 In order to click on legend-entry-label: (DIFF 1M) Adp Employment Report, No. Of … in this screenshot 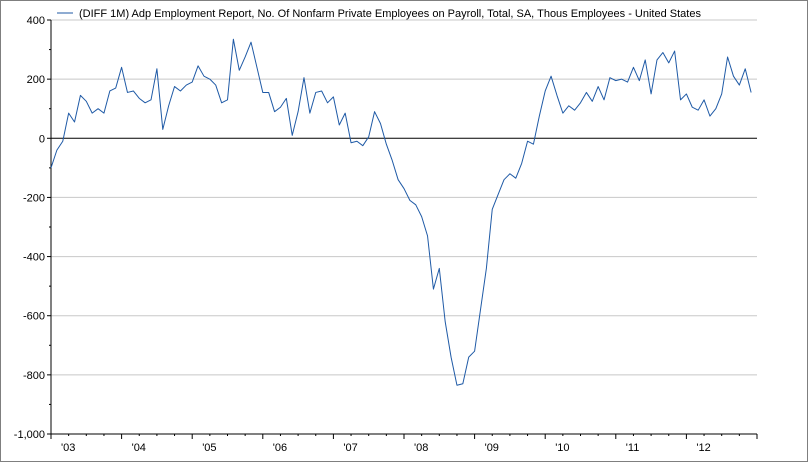, I will do `click(390, 14)`.